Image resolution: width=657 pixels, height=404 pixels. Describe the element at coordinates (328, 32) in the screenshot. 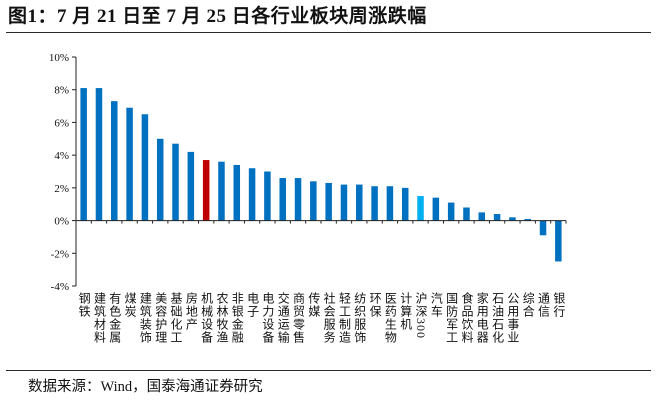

I see `title-rule` at that location.